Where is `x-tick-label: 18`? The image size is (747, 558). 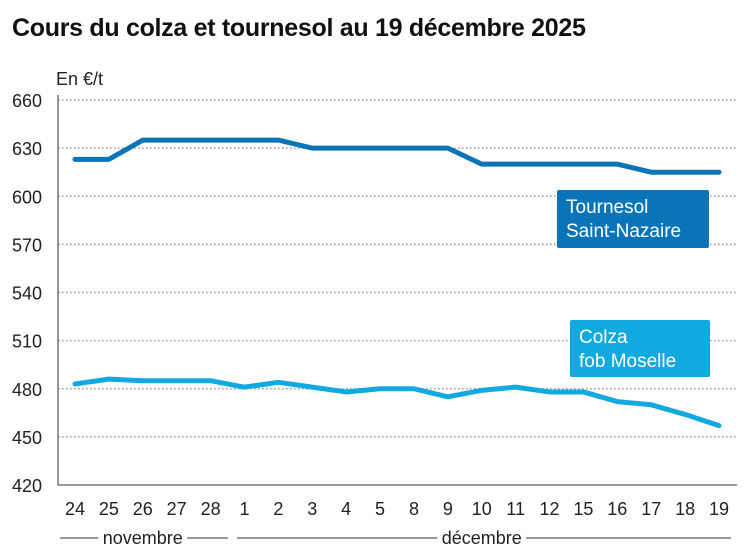 x-tick-label: 18 is located at coordinates (685, 509).